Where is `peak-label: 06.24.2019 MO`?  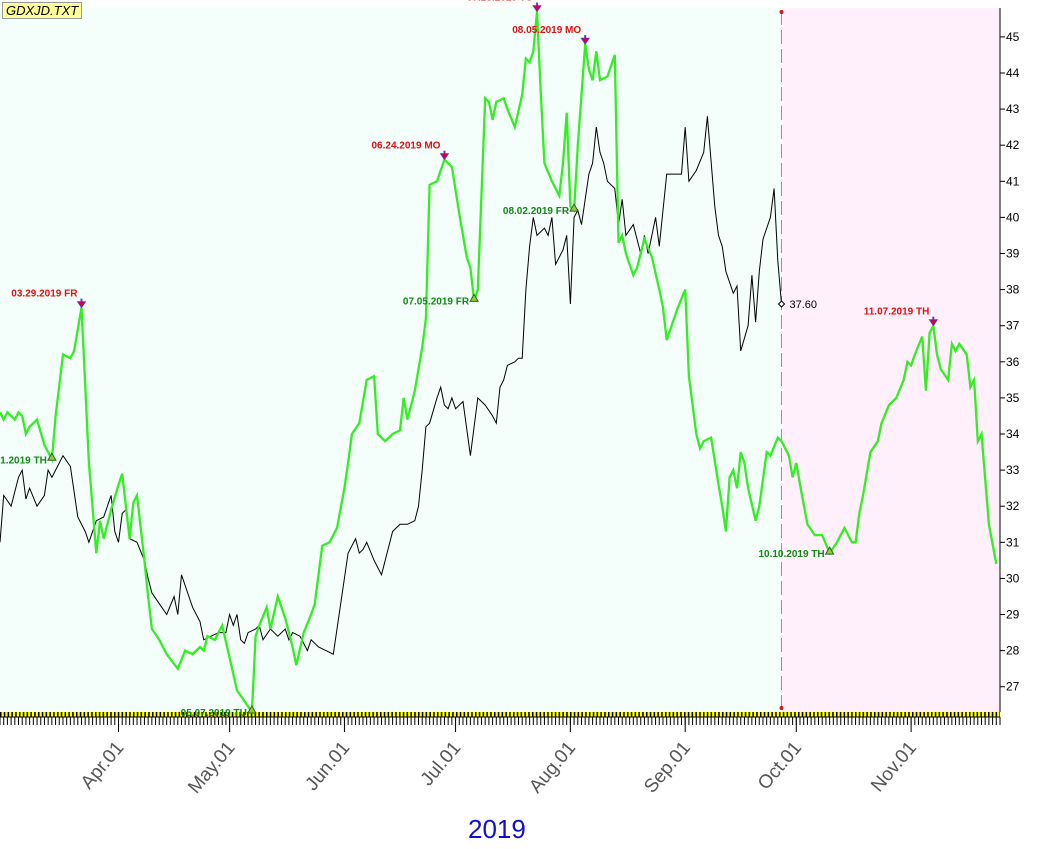
peak-label: 06.24.2019 MO is located at coordinates (406, 146).